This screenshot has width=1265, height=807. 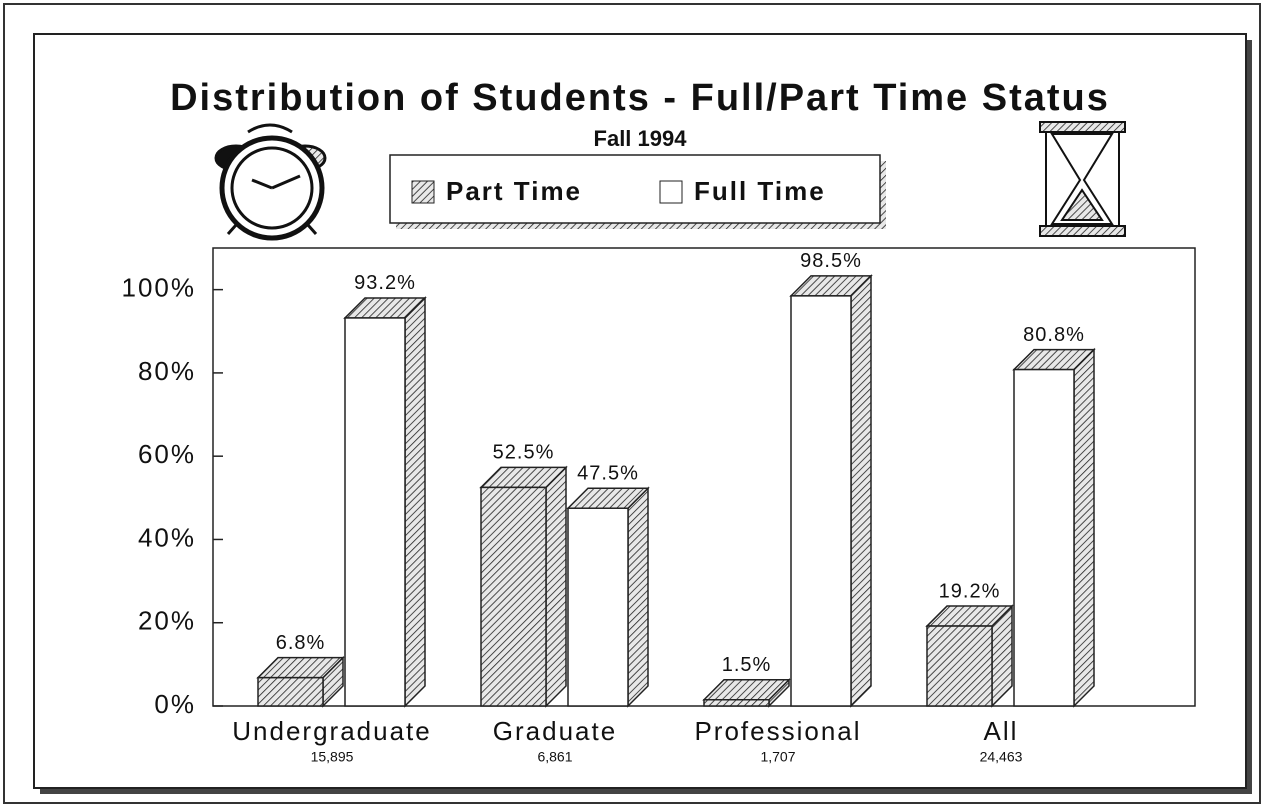 What do you see at coordinates (167, 371) in the screenshot?
I see `y-tick-label: 80%` at bounding box center [167, 371].